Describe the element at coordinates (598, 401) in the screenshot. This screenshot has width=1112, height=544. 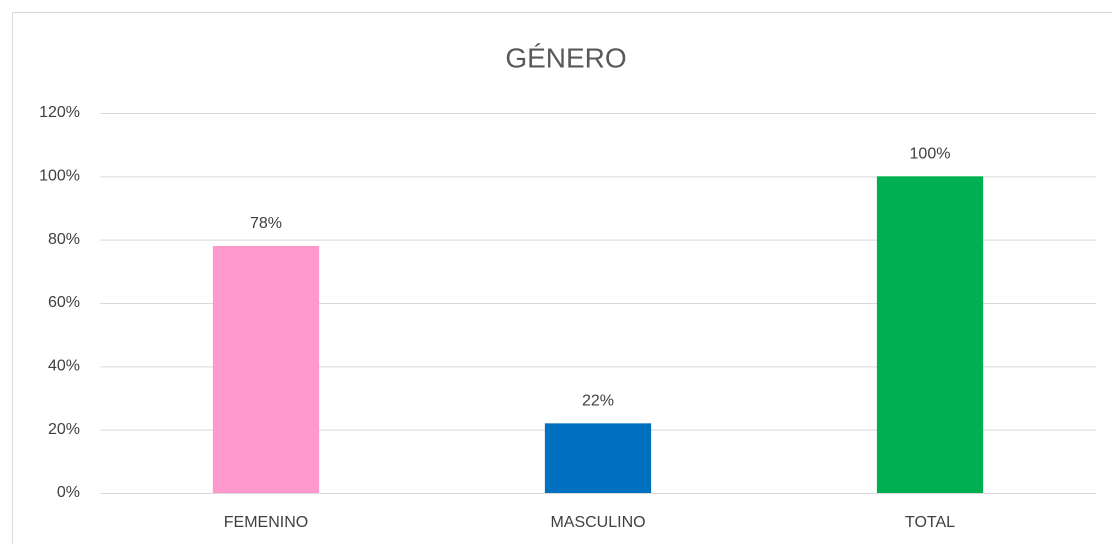
I see `data-label: 22%` at that location.